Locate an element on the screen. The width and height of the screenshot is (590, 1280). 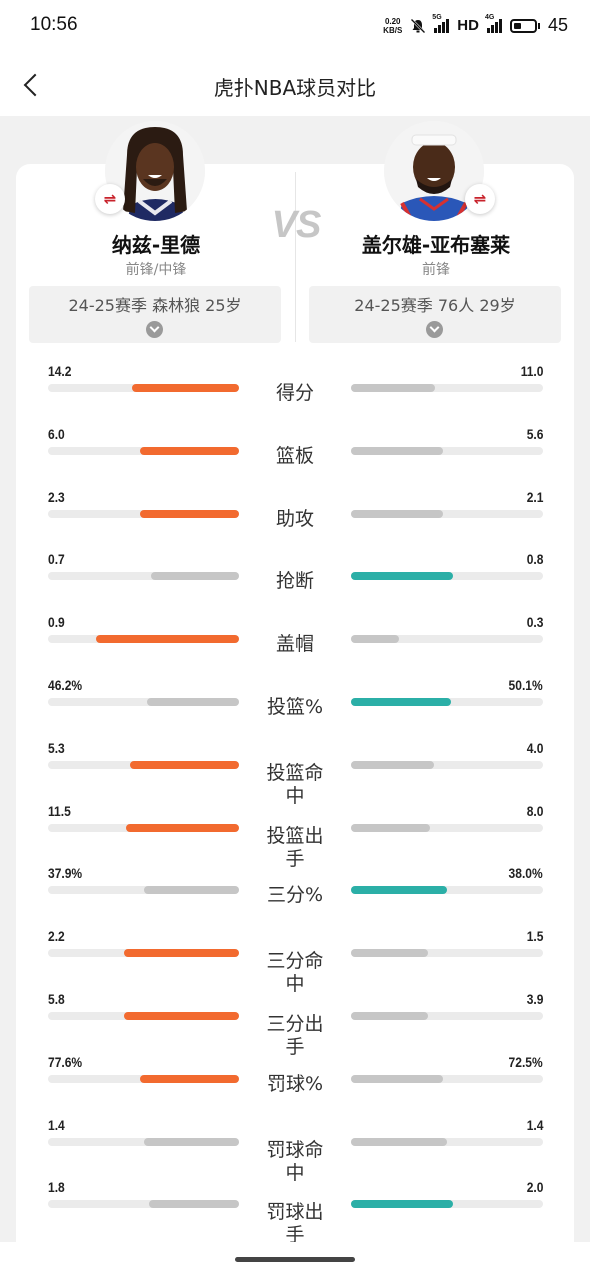
network-speed-unit: KB/S is located at coordinates (393, 30).